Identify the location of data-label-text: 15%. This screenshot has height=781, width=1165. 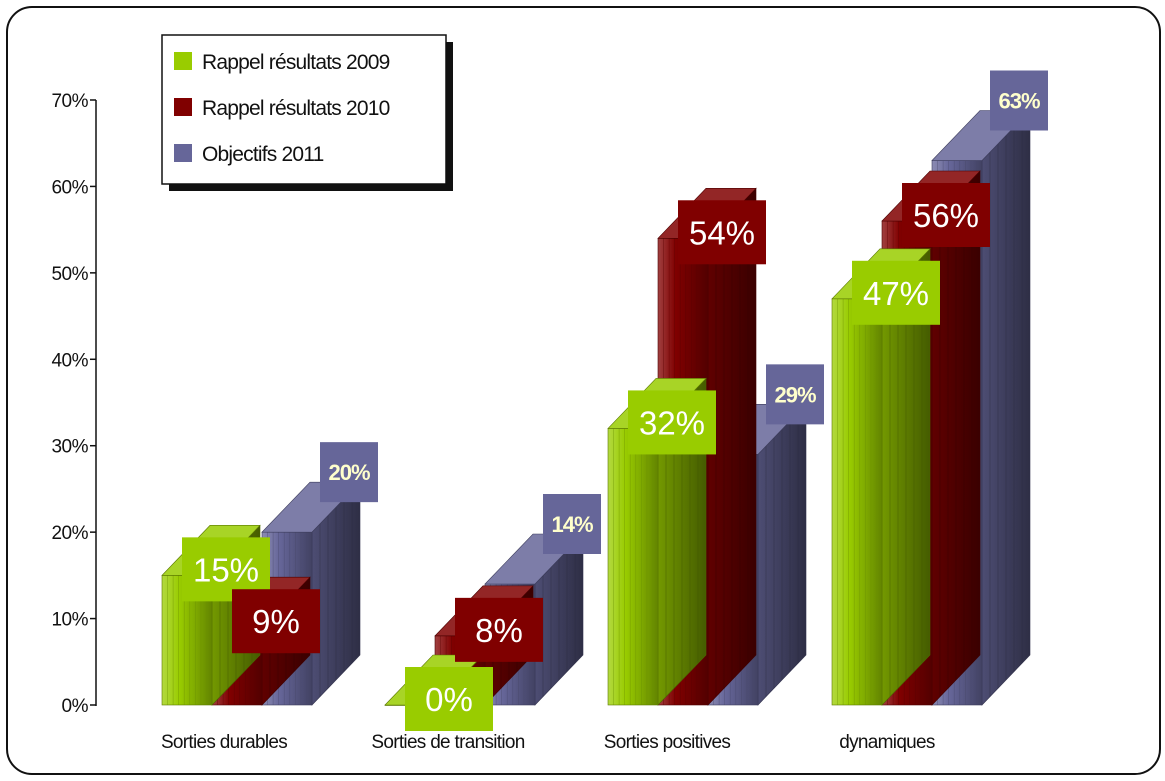
(226, 569).